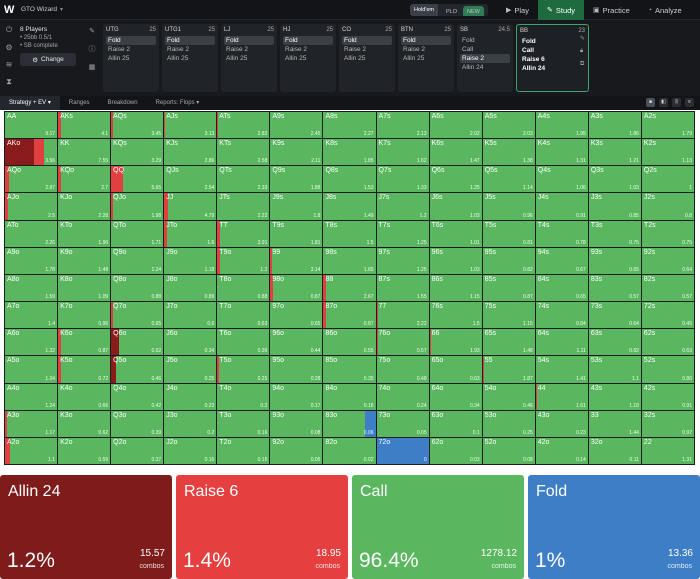 The height and width of the screenshot is (579, 700). What do you see at coordinates (296, 396) in the screenshot?
I see `hand-cell: 94o 0.17` at bounding box center [296, 396].